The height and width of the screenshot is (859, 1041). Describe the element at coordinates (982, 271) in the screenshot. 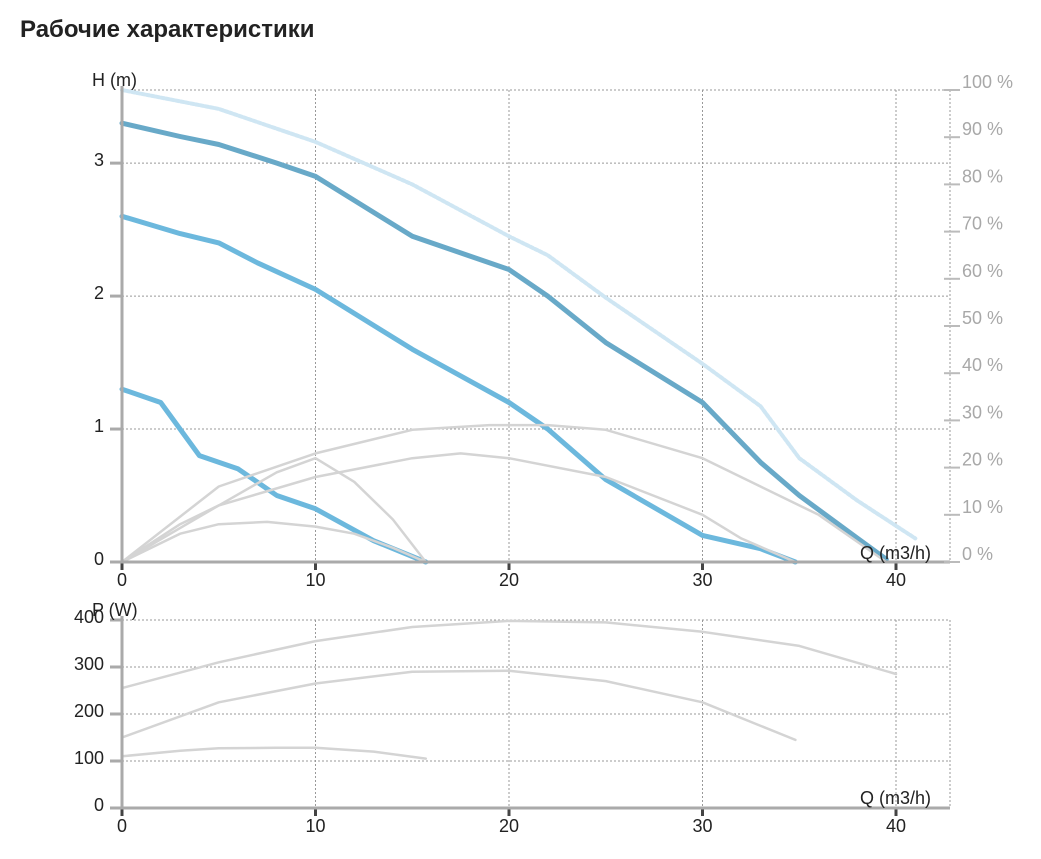

I see `pct-tick-label: 60 %` at that location.